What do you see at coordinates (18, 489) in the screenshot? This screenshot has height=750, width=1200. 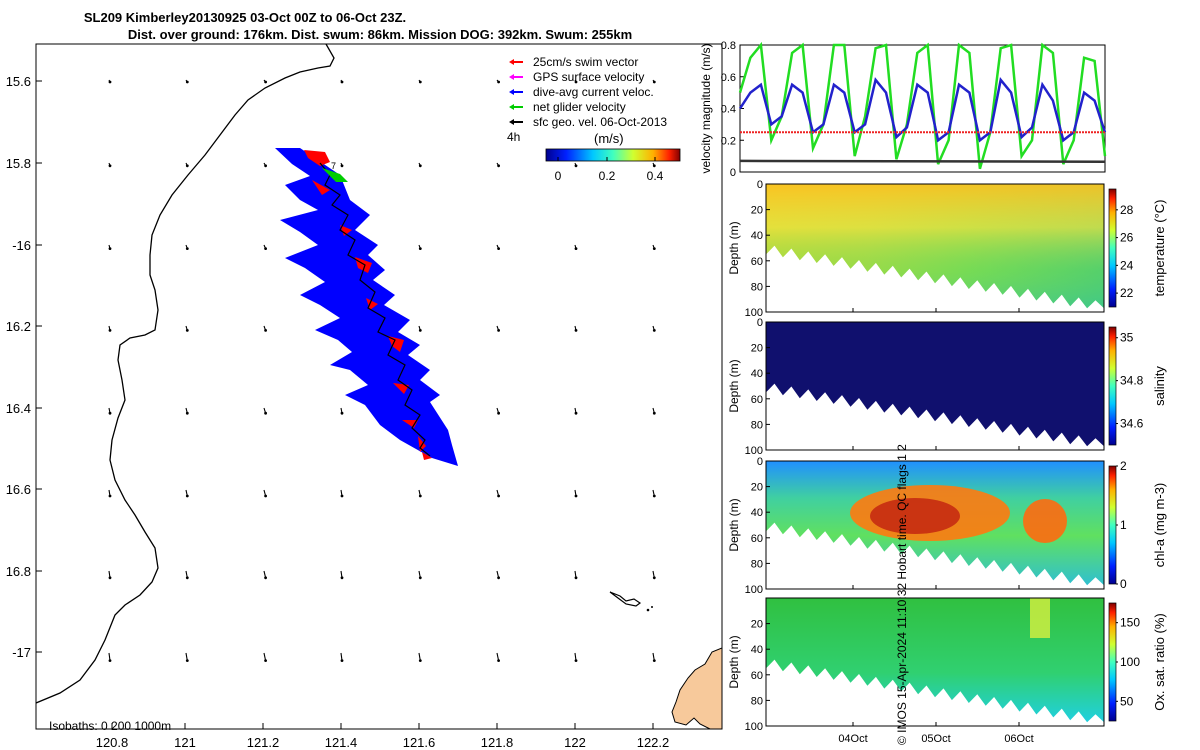 I see `map-y-tick-label: 16.6` at bounding box center [18, 489].